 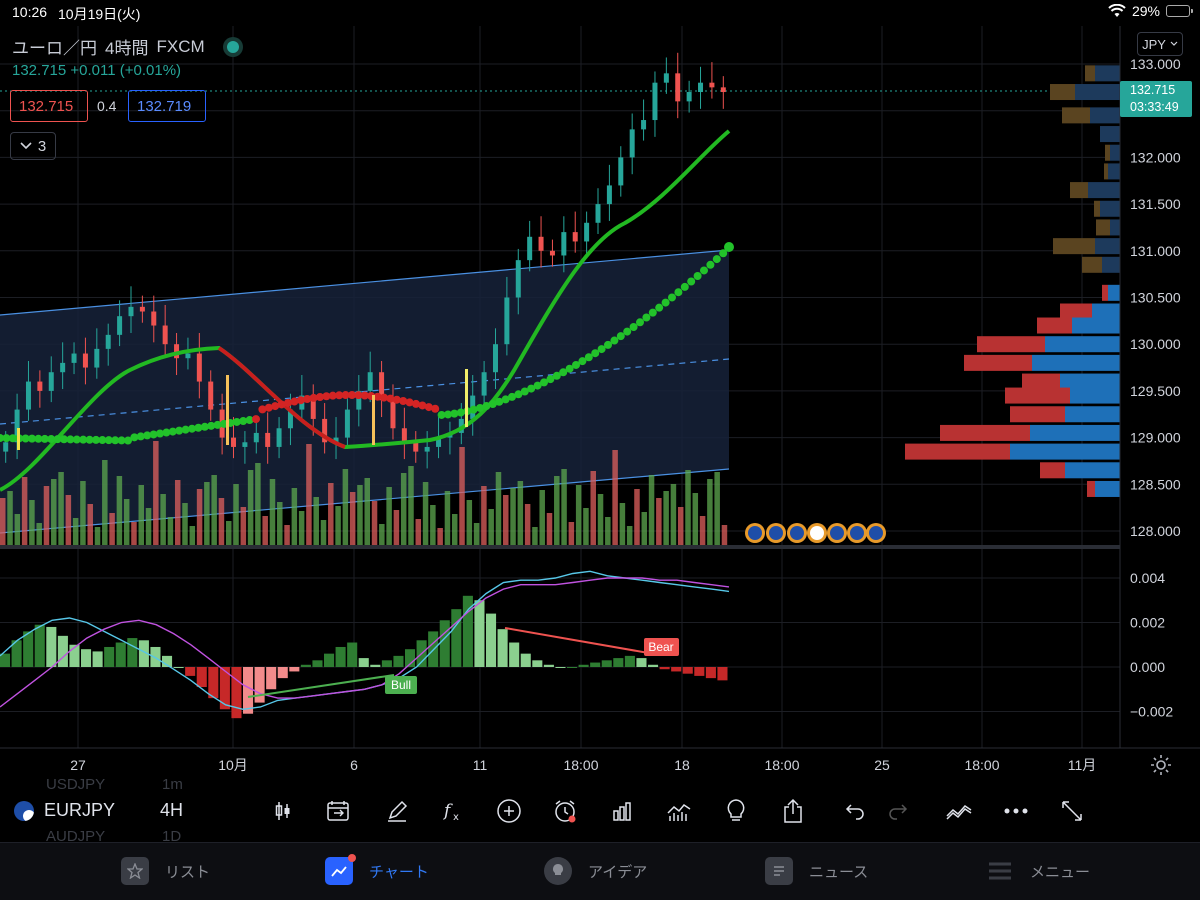 What do you see at coordinates (1038, 871) in the screenshot?
I see `tab-menu: メニュー` at bounding box center [1038, 871].